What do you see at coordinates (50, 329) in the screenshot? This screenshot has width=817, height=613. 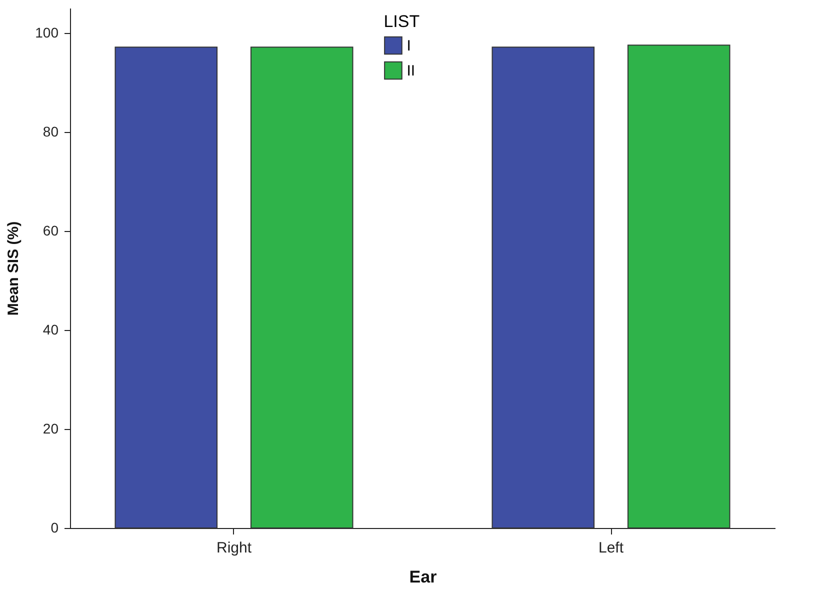 I see `y-tick-label: 40` at bounding box center [50, 329].